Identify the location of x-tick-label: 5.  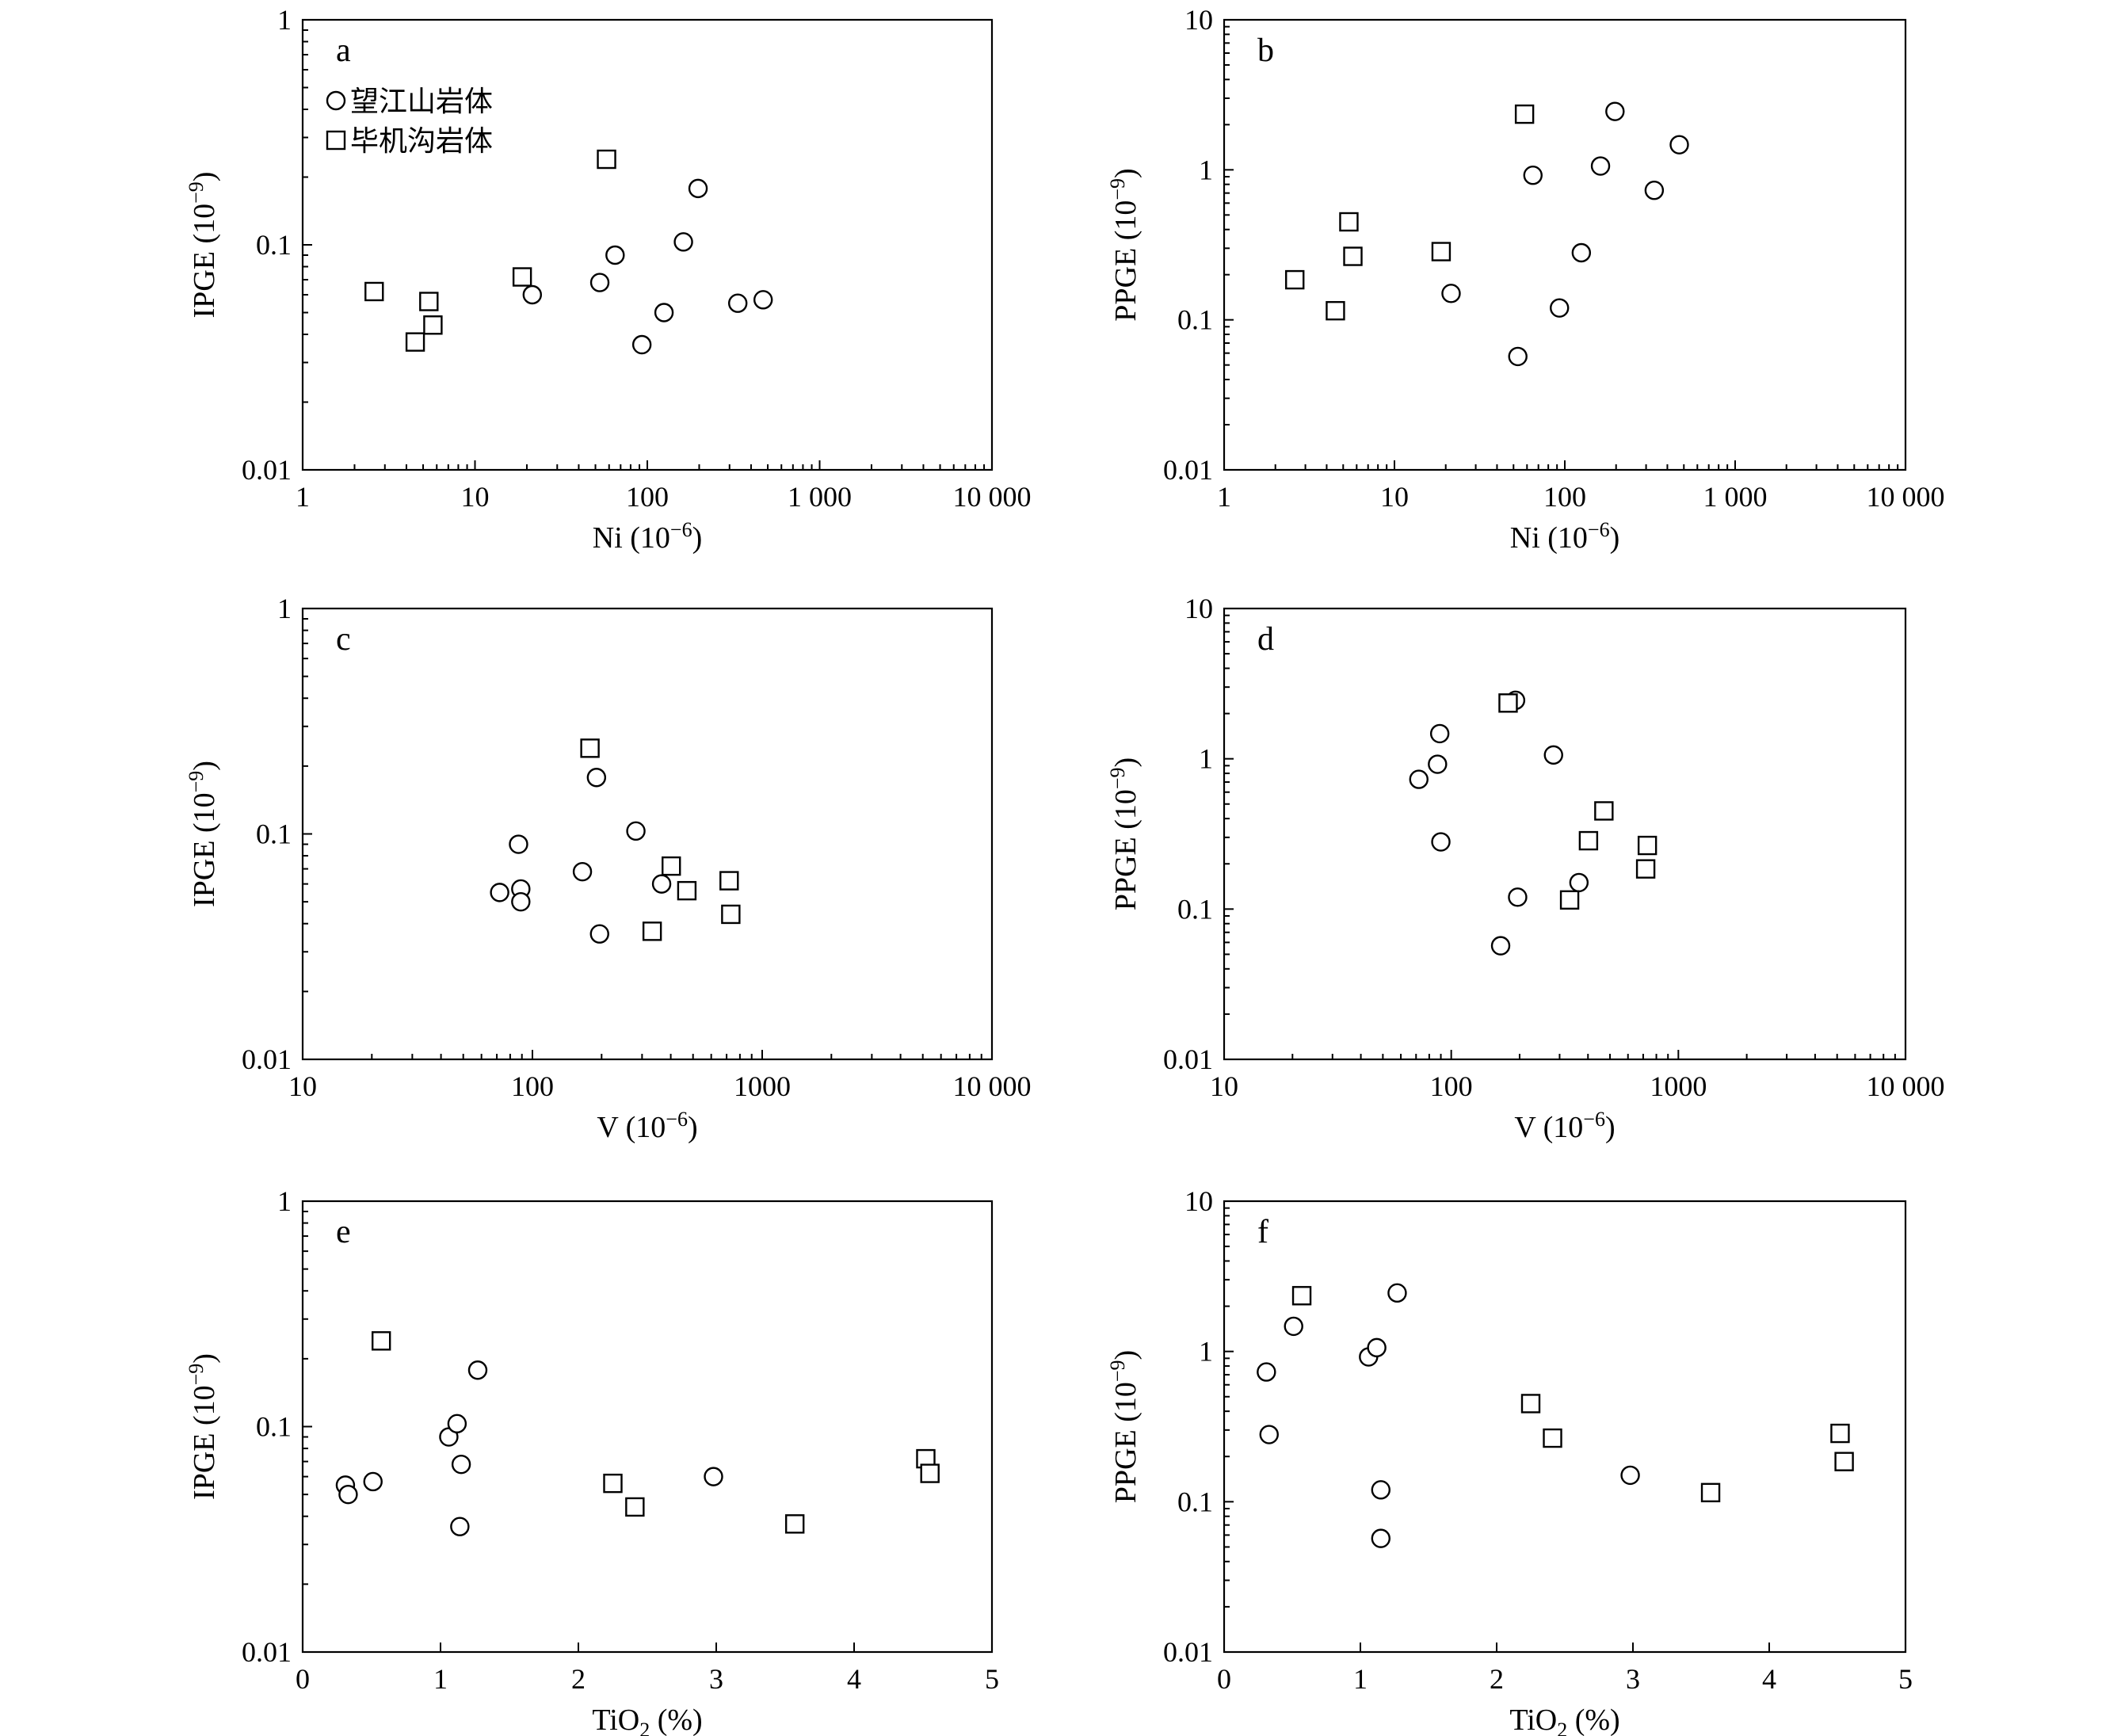
(1906, 1679).